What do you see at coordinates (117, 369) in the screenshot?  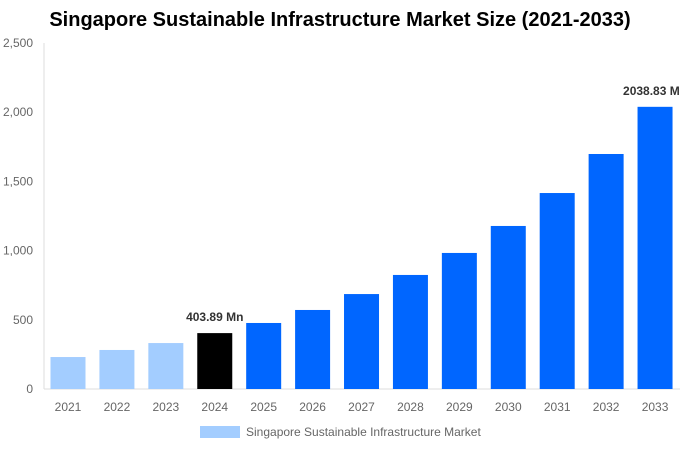 I see `bar-2022` at bounding box center [117, 369].